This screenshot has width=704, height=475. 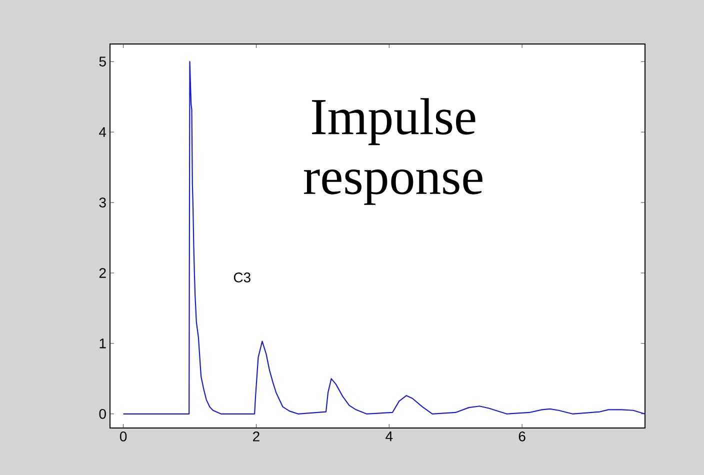 I want to click on x-tick-label: 0, so click(x=123, y=436).